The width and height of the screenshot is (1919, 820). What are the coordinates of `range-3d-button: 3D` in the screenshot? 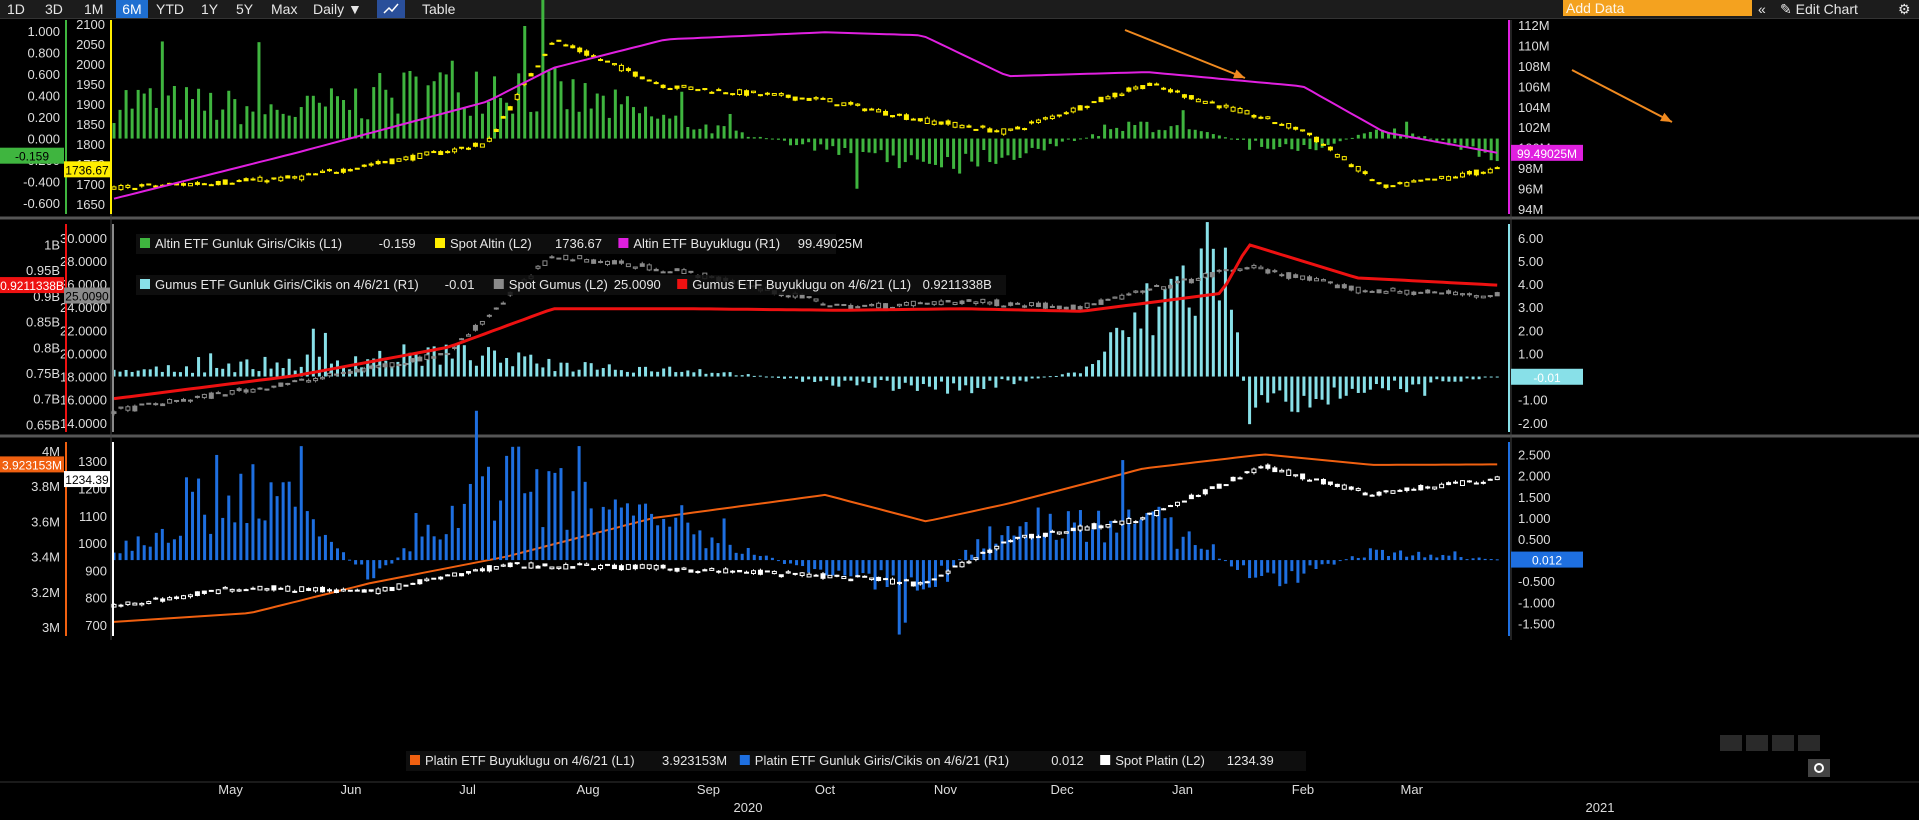 It's located at (54, 9).